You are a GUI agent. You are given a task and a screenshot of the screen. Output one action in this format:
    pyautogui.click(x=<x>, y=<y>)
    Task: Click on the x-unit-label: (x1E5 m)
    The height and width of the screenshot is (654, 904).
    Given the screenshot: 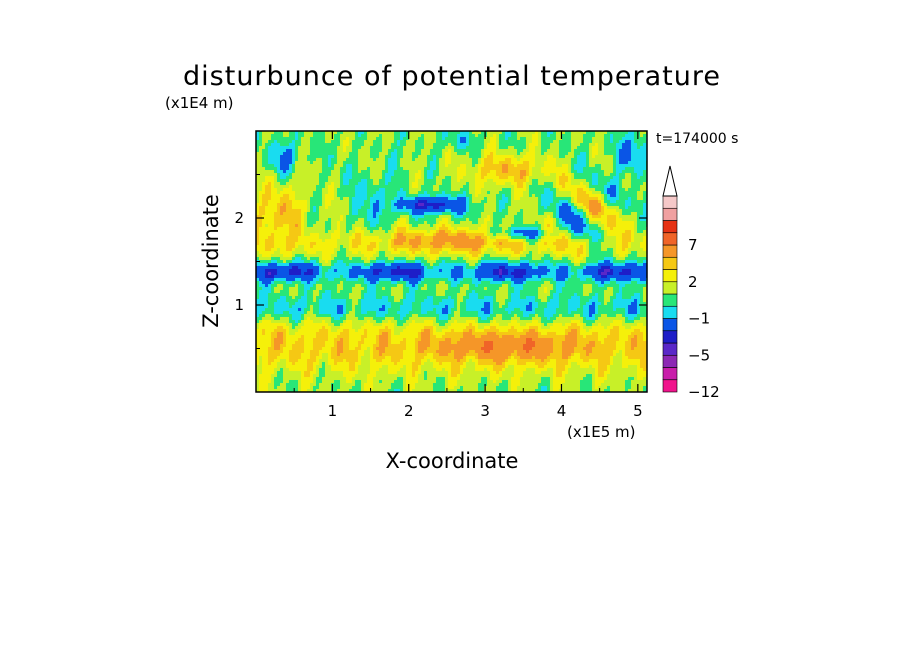 What is the action you would take?
    pyautogui.click(x=601, y=432)
    